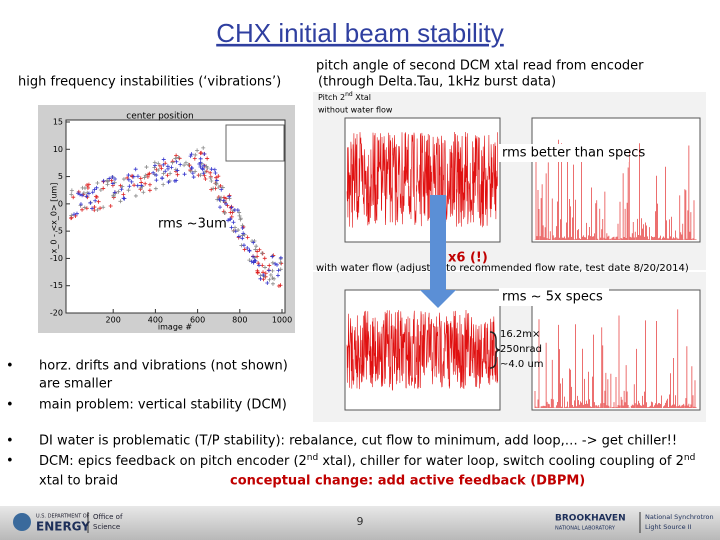  Describe the element at coordinates (495, 350) in the screenshot. I see `brace` at that location.